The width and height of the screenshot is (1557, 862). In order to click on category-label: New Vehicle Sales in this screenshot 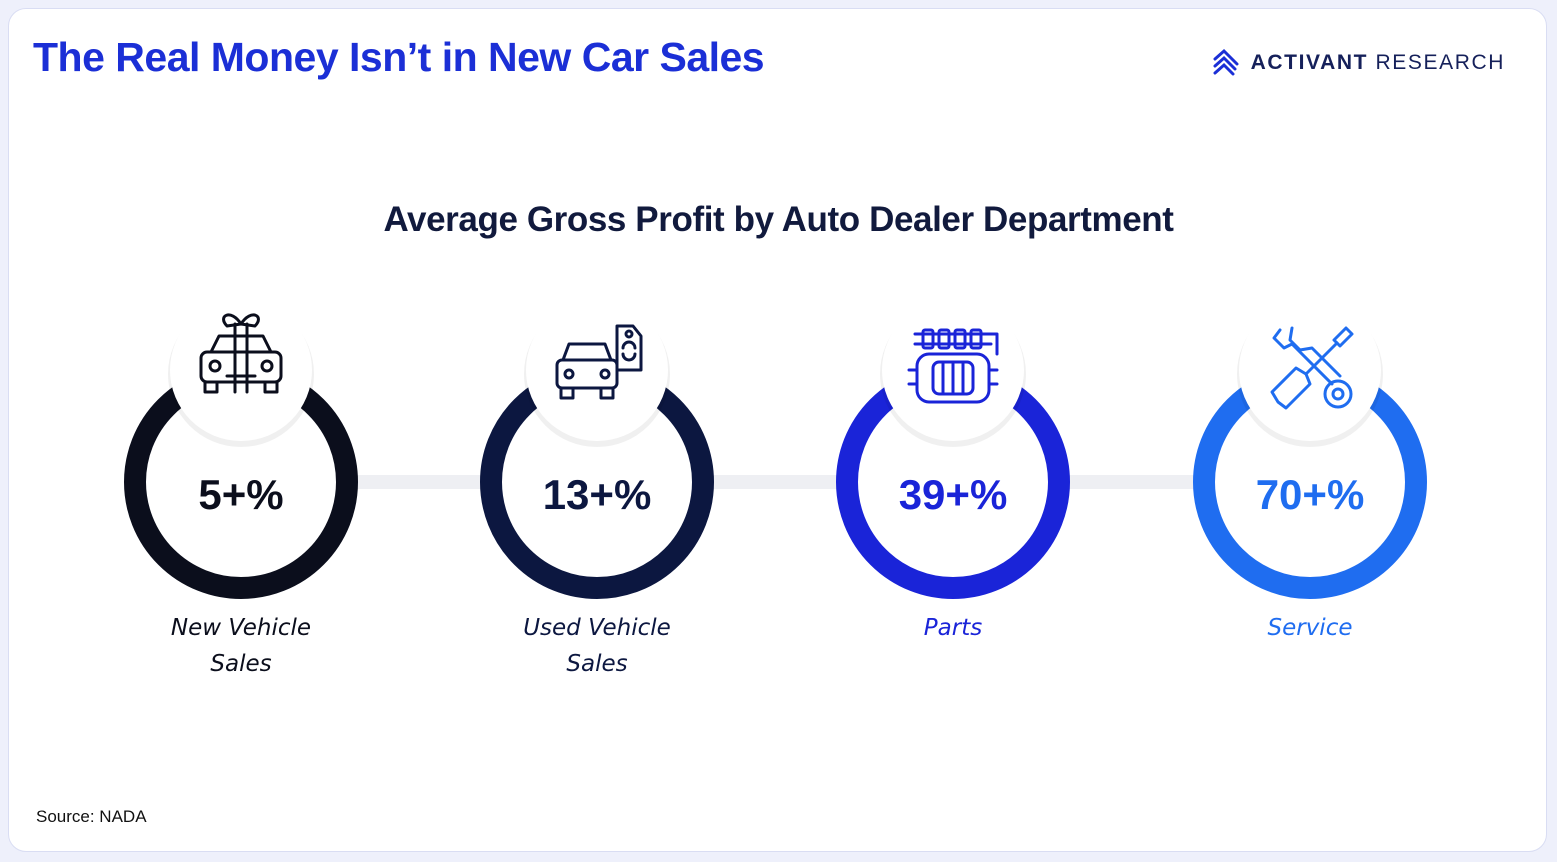, I will do `click(241, 646)`.